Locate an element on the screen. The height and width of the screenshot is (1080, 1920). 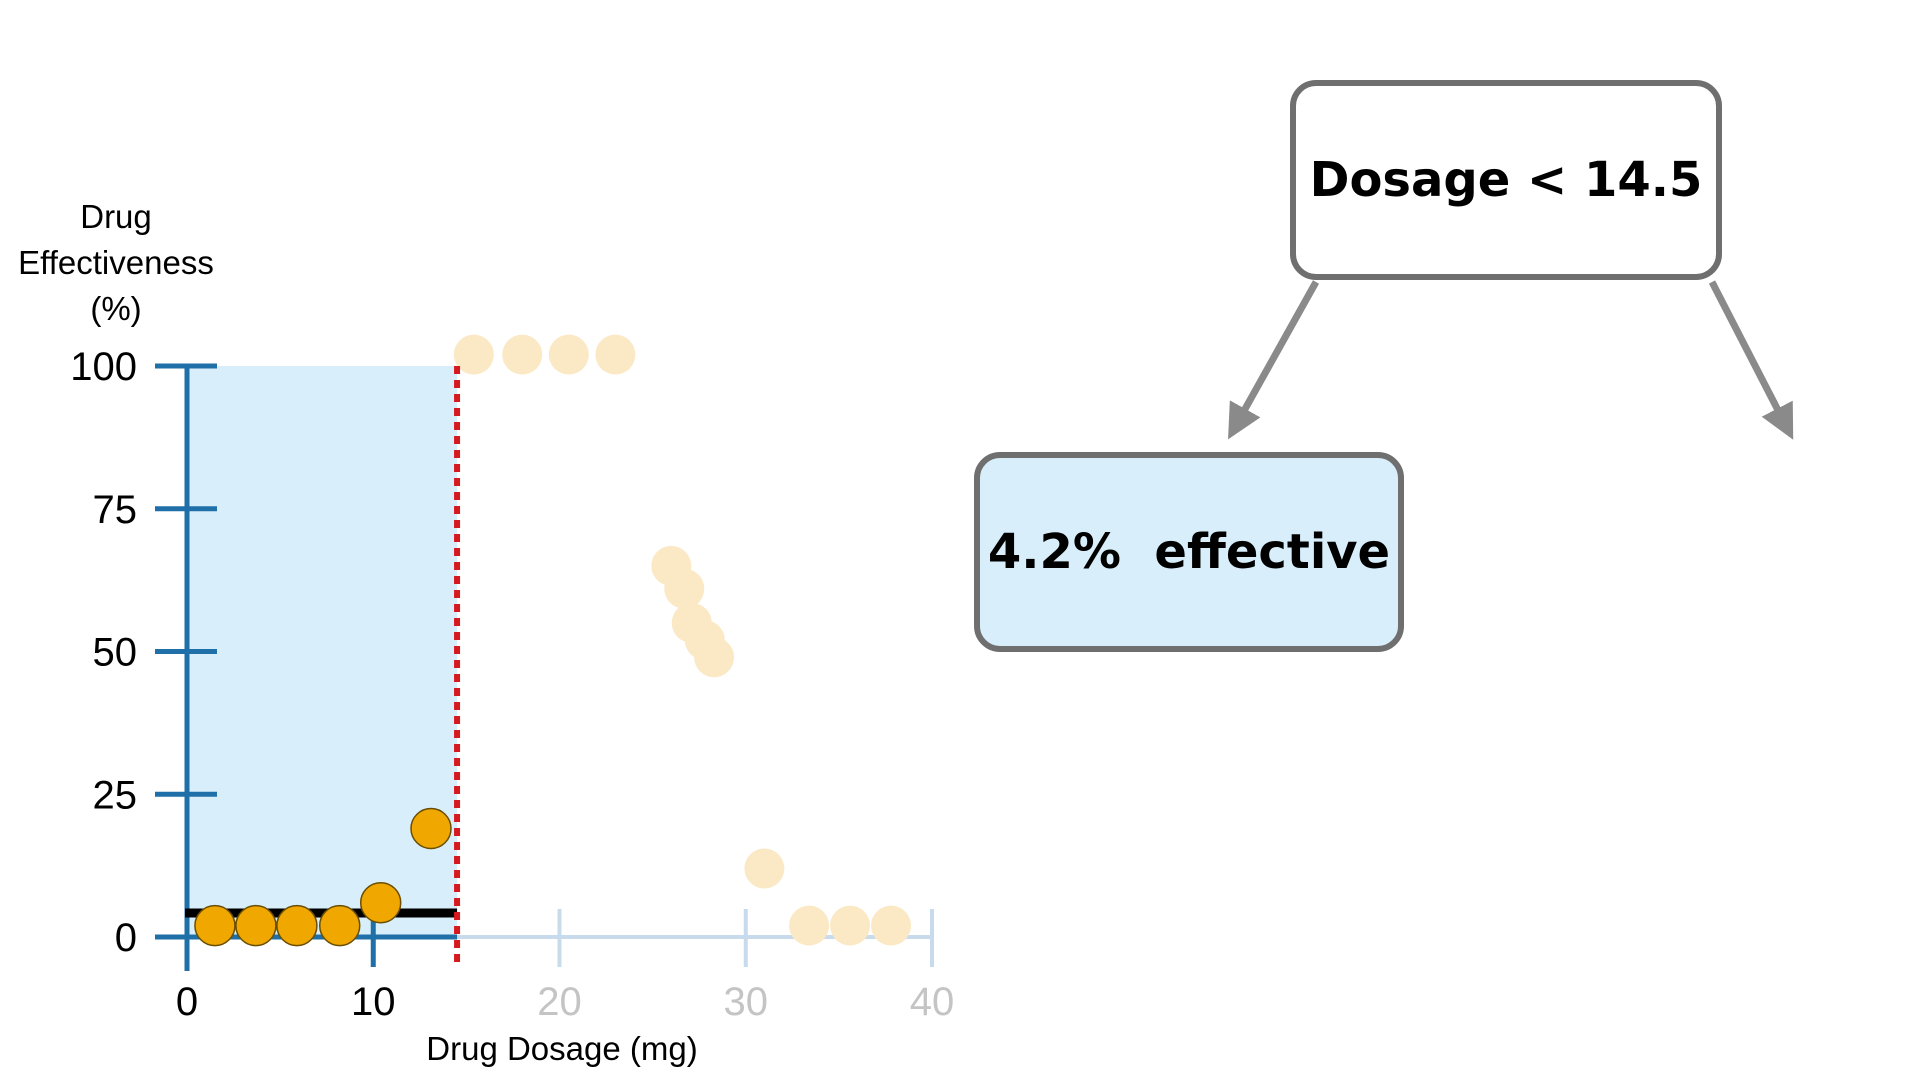
x-tick-label: 20 is located at coordinates (559, 1002).